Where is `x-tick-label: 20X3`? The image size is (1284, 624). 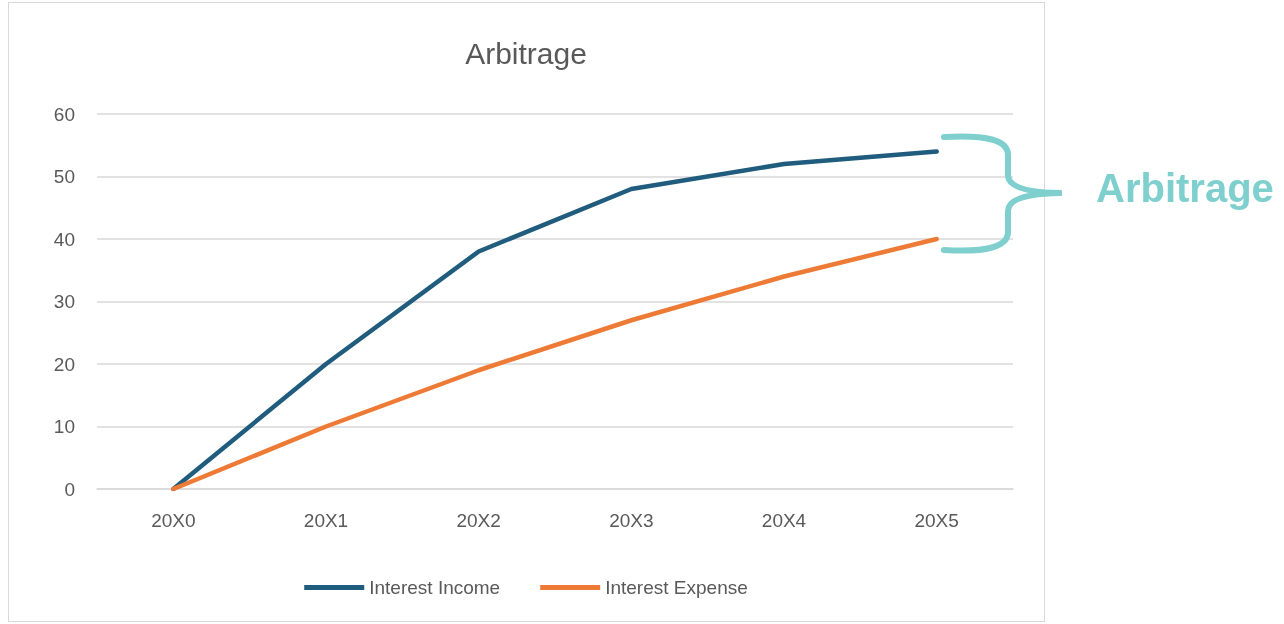
x-tick-label: 20X3 is located at coordinates (631, 520).